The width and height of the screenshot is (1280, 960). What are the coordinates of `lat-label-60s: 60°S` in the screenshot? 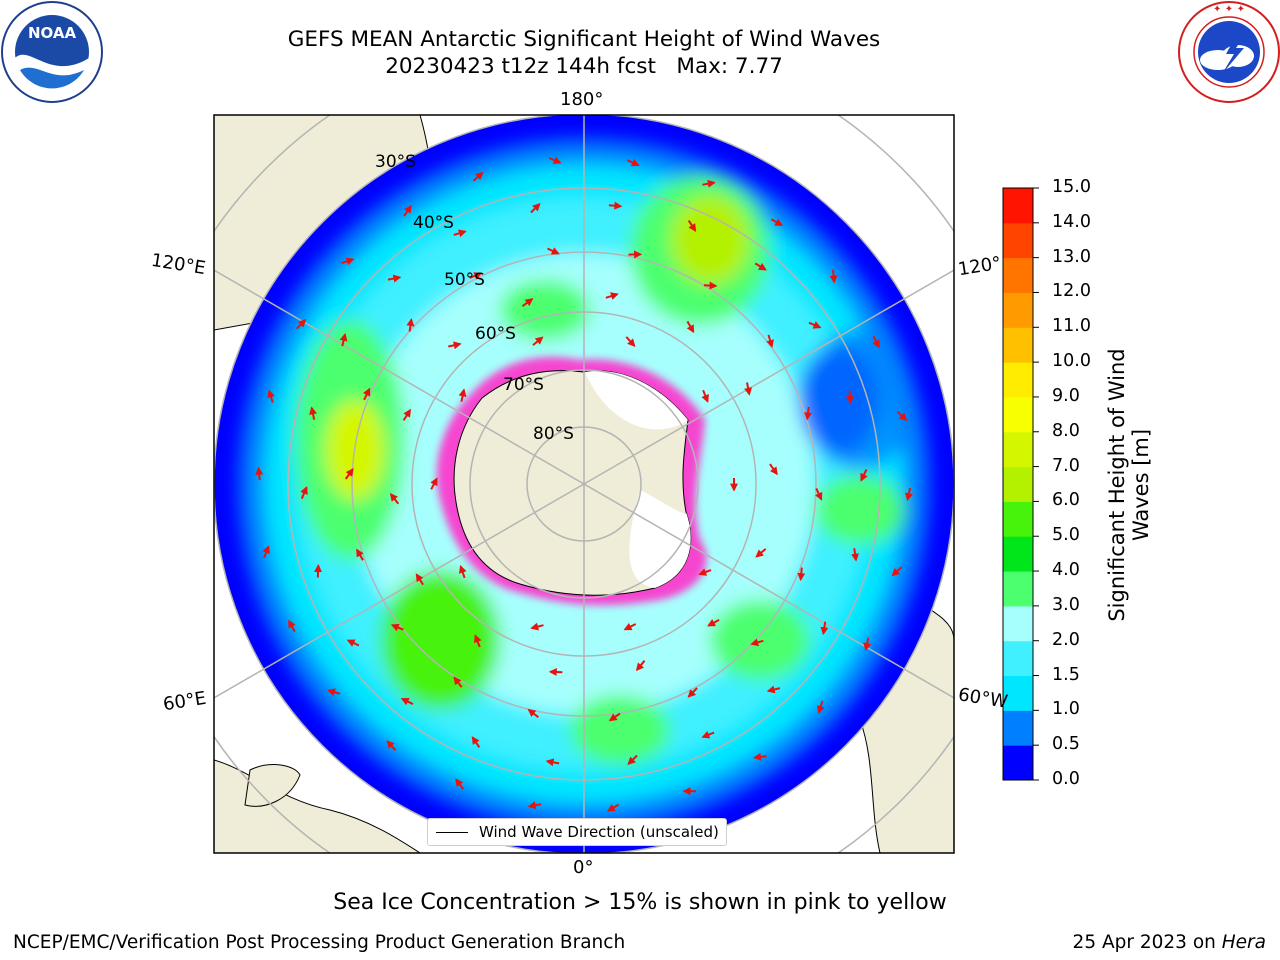 It's located at (495, 334).